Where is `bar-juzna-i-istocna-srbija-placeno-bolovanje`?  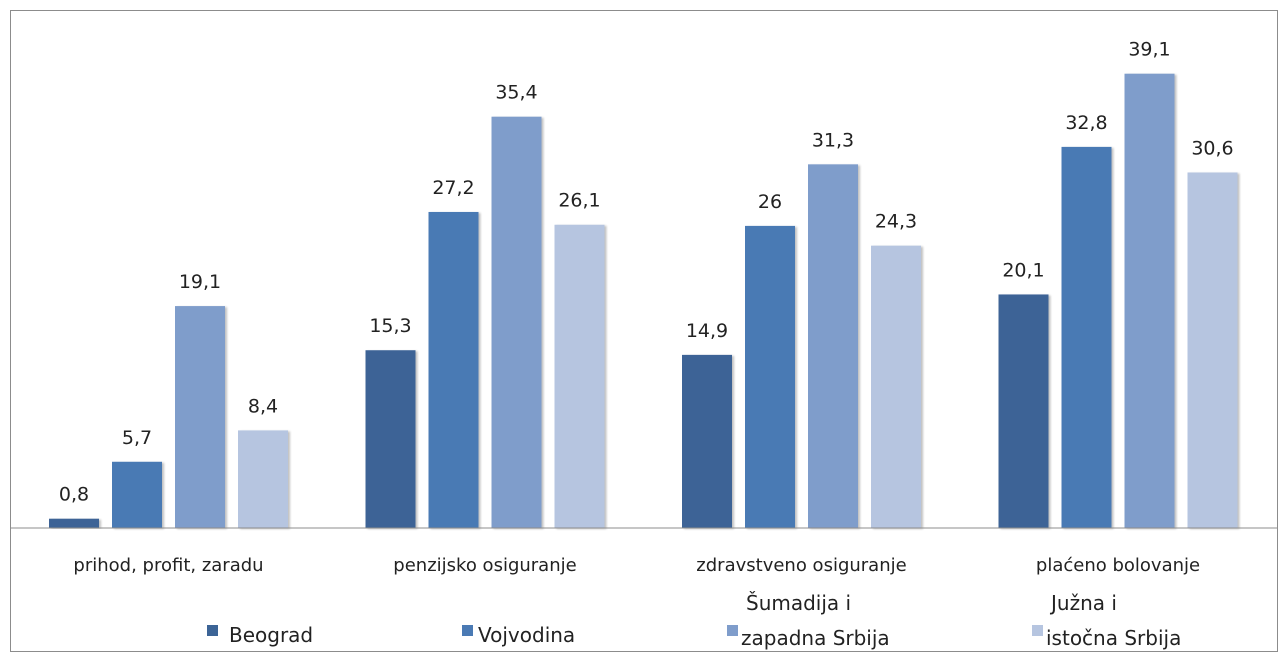 bar-juzna-i-istocna-srbija-placeno-bolovanje is located at coordinates (1212, 350).